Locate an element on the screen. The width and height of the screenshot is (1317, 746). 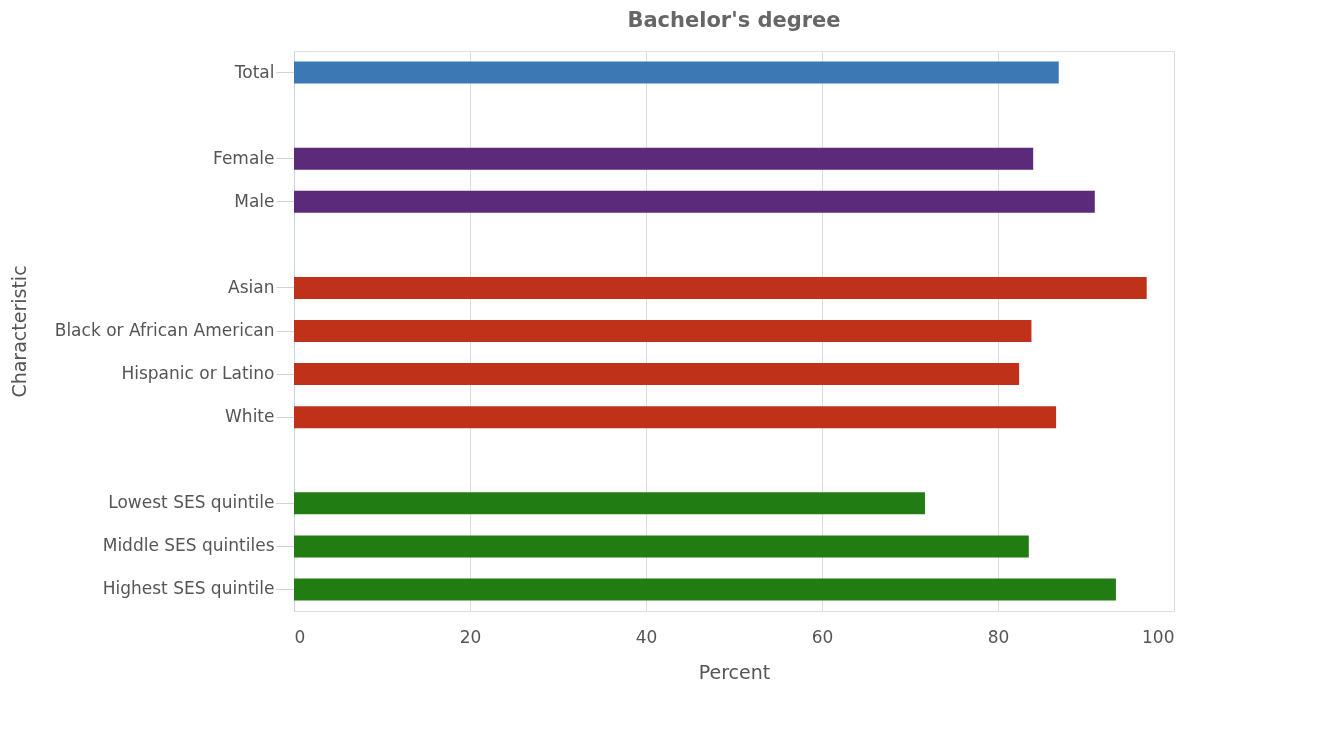
x-tick-label: 100 is located at coordinates (1158, 636).